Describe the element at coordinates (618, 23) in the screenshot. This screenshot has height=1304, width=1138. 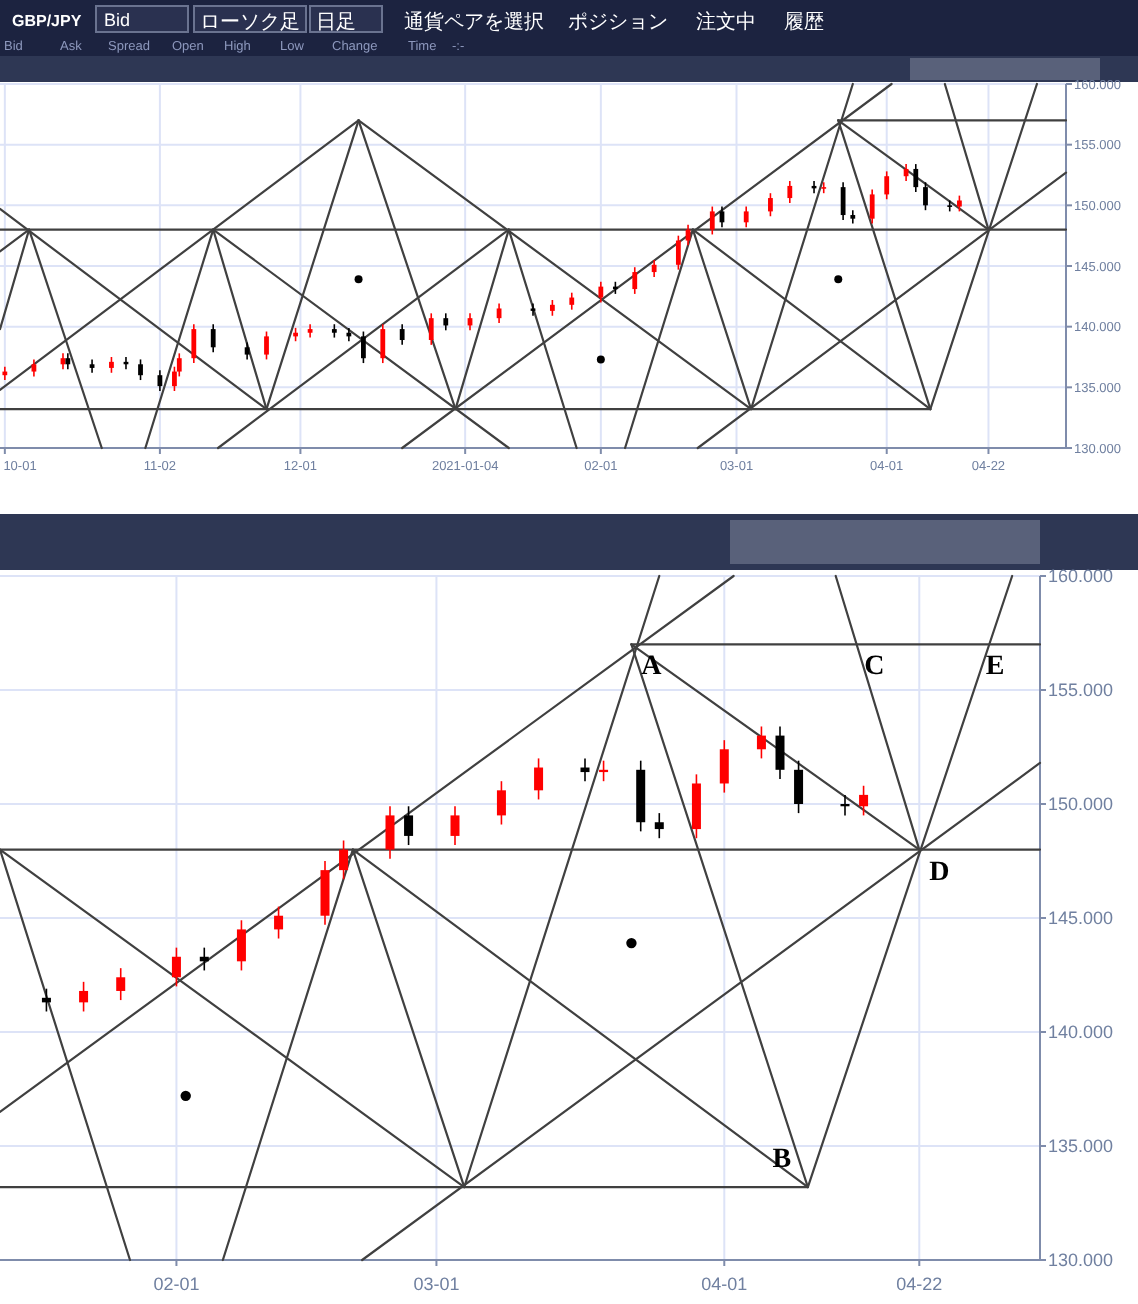
I see `text: ポジション` at that location.